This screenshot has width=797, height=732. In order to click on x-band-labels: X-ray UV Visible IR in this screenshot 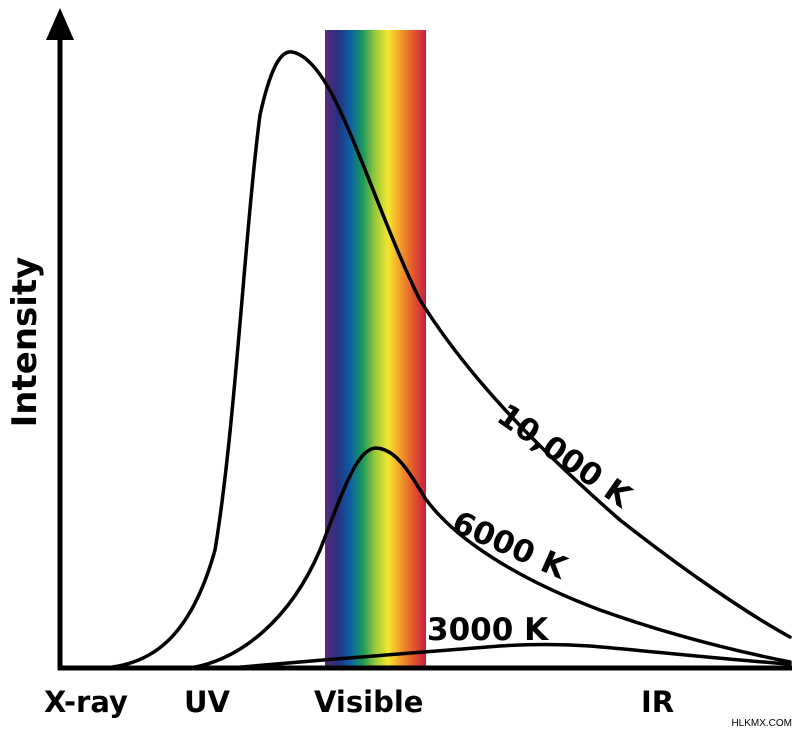, I will do `click(359, 702)`.